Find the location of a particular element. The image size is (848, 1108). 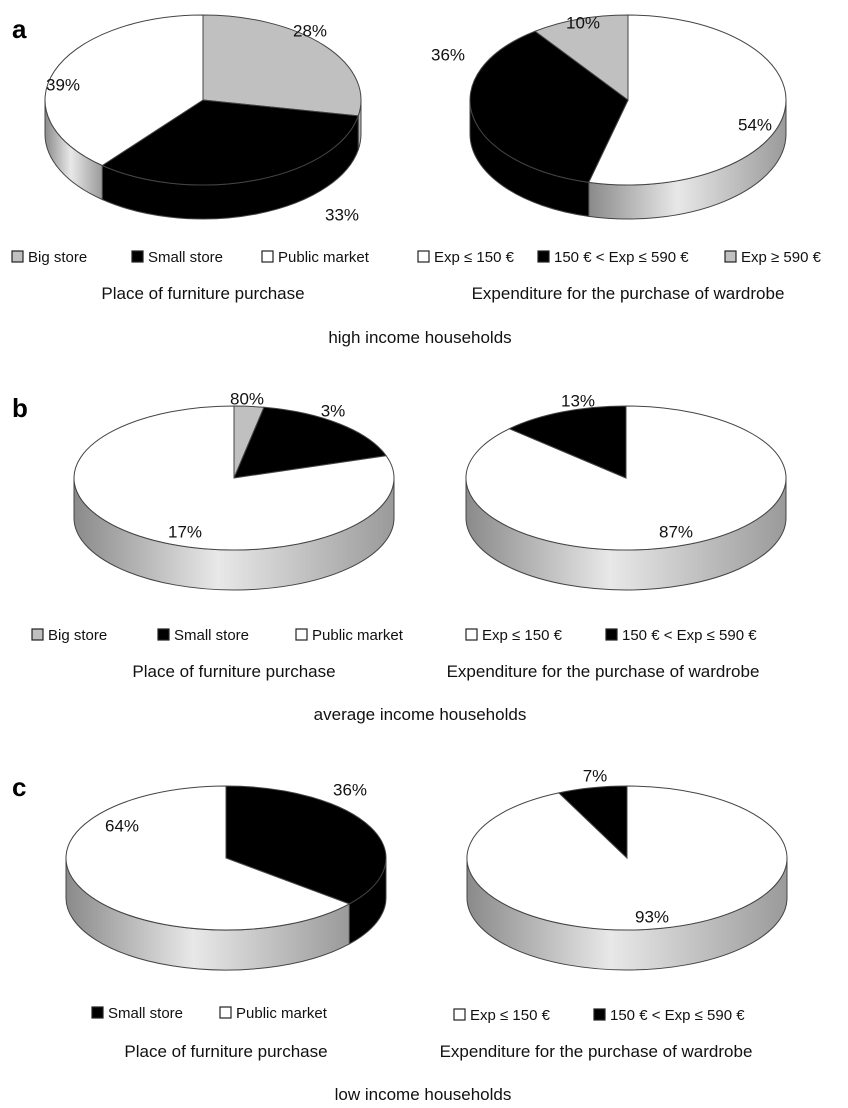

chart-title-place-average: Place of furniture purchase is located at coordinates (233, 671).